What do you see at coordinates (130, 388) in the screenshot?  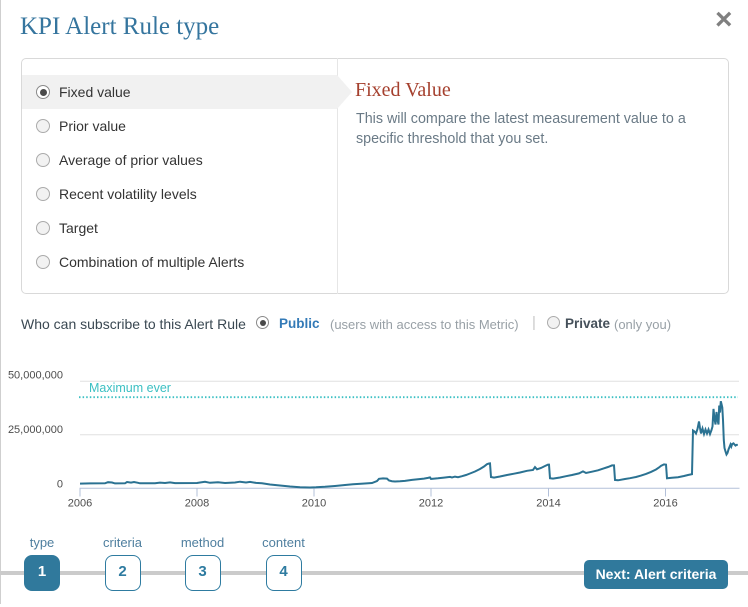 I see `svg-text: Maximum ever` at bounding box center [130, 388].